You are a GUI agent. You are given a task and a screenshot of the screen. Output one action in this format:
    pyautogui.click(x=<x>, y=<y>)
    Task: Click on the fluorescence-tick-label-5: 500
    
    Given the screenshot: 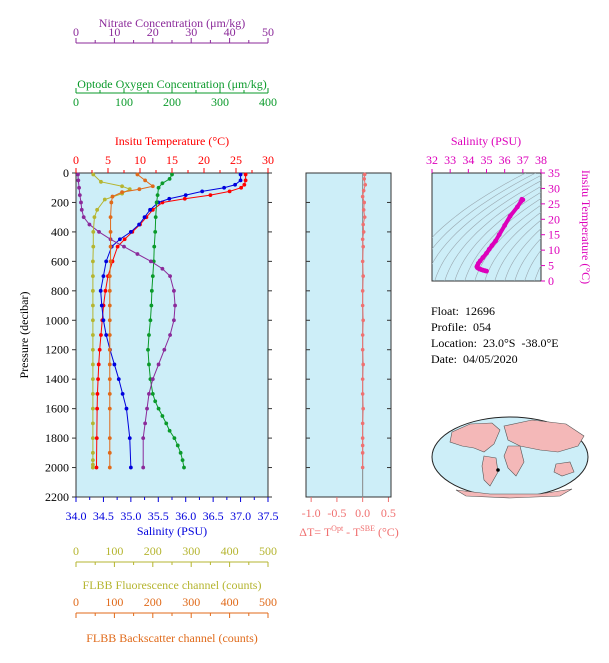 What is the action you would take?
    pyautogui.click(x=268, y=551)
    